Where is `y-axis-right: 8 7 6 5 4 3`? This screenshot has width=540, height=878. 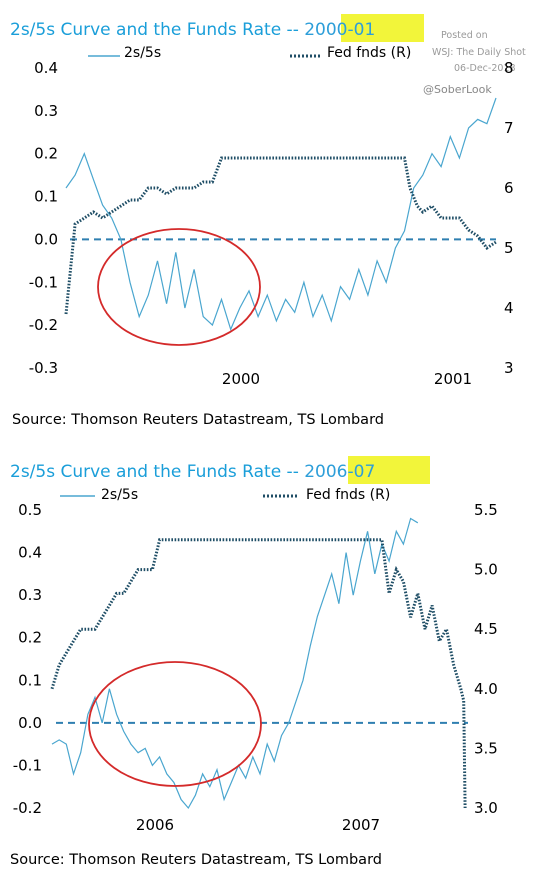
y-axis-right: 8 7 6 5 4 3 is located at coordinates (509, 218).